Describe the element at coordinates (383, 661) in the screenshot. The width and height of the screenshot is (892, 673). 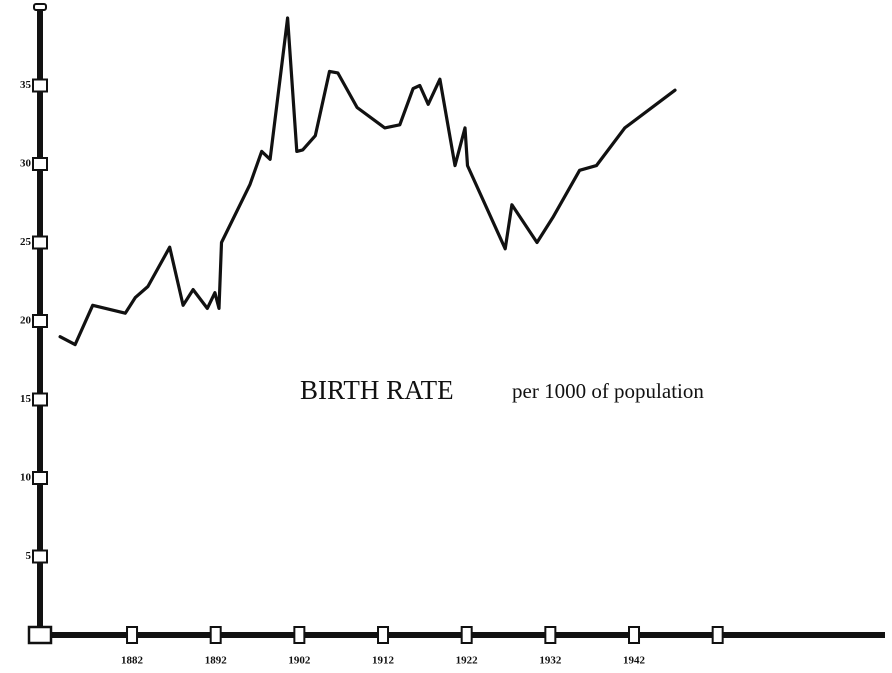
I see `x-tick-label: 1912` at that location.